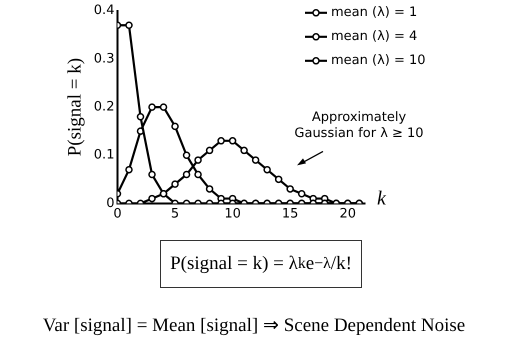 The height and width of the screenshot is (346, 508). What do you see at coordinates (290, 214) in the screenshot?
I see `x-tick-label: 15` at bounding box center [290, 214].